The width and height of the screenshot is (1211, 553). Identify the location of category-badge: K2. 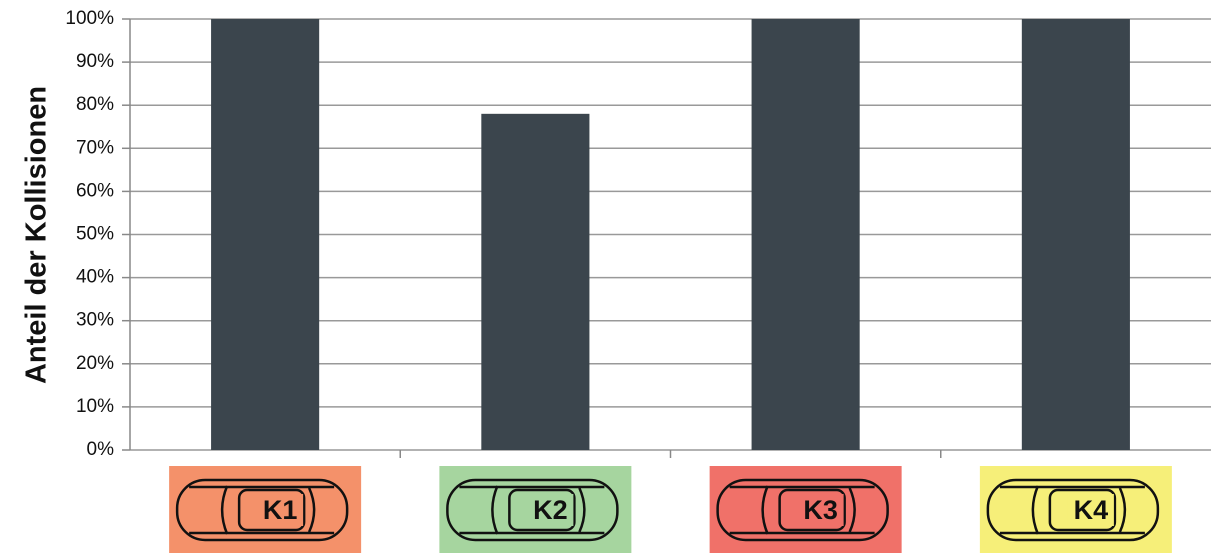
(535, 509).